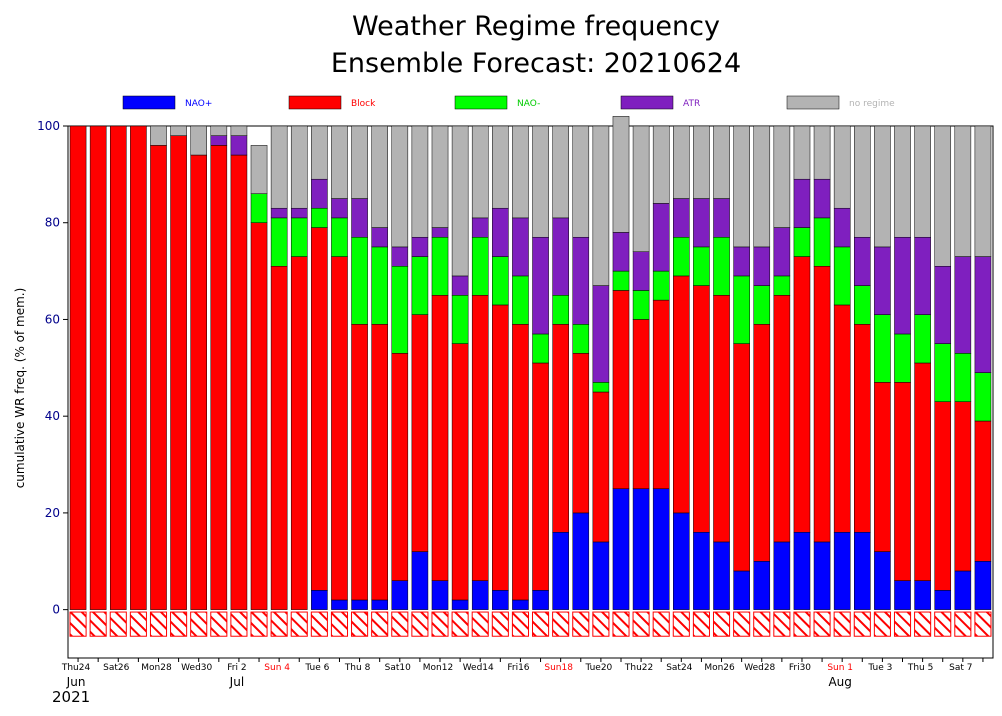  Describe the element at coordinates (800, 668) in the screenshot. I see `x-tick-label-18: Fri30` at that location.